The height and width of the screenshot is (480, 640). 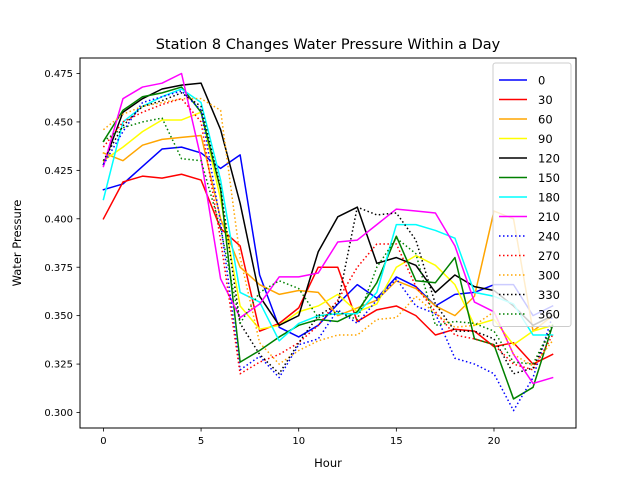 I want to click on y-tick-label: 0.325, so click(x=58, y=365).